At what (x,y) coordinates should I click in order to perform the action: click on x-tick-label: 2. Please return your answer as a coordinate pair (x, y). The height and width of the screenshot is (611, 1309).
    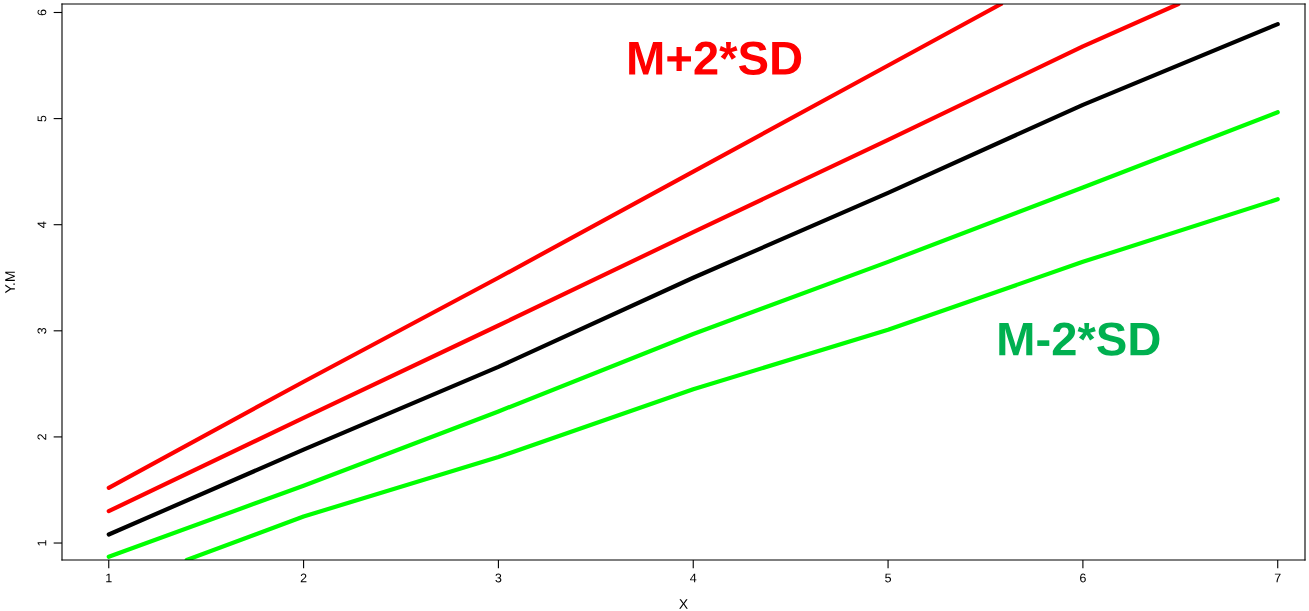
    Looking at the image, I should click on (303, 578).